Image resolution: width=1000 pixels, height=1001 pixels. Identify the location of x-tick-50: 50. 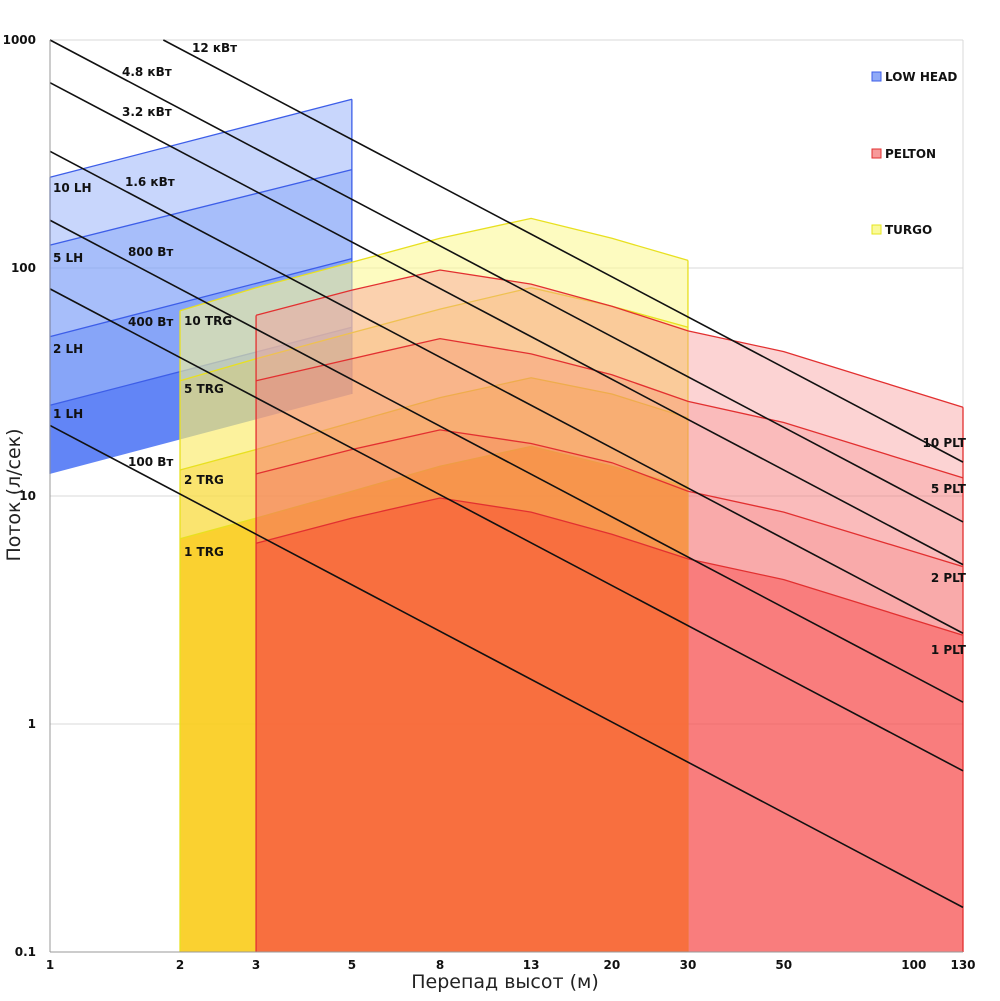
(783, 965).